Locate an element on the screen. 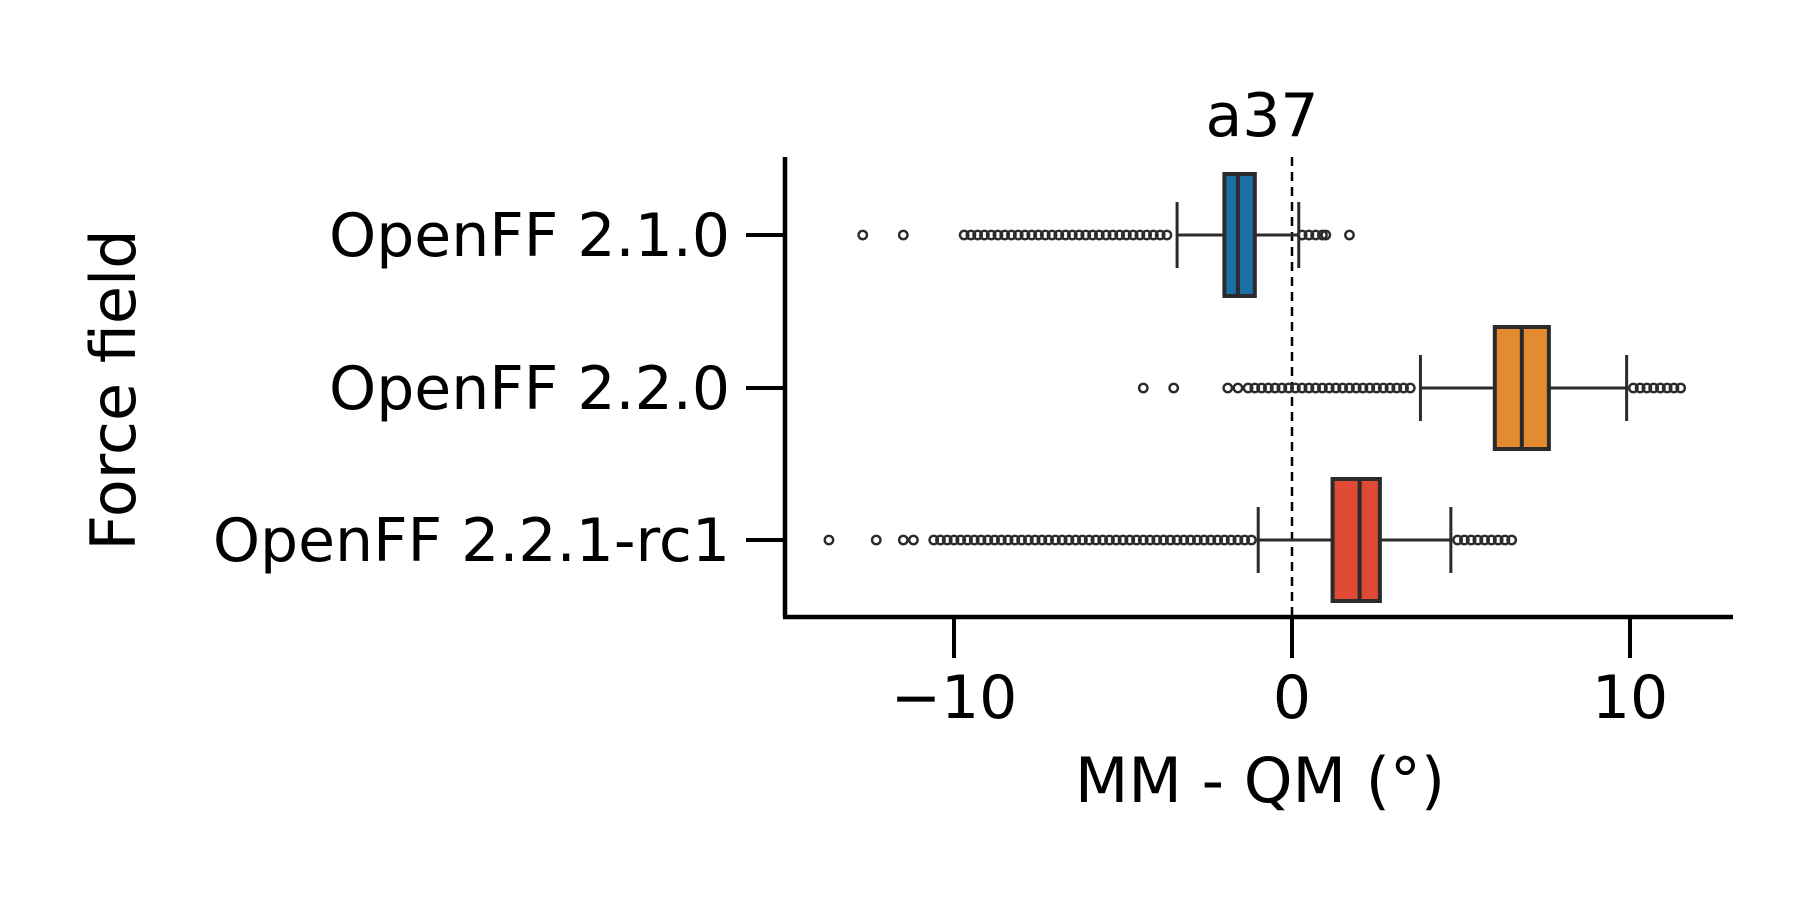 The height and width of the screenshot is (900, 1800). x-tick-label: 0 is located at coordinates (1292, 698).